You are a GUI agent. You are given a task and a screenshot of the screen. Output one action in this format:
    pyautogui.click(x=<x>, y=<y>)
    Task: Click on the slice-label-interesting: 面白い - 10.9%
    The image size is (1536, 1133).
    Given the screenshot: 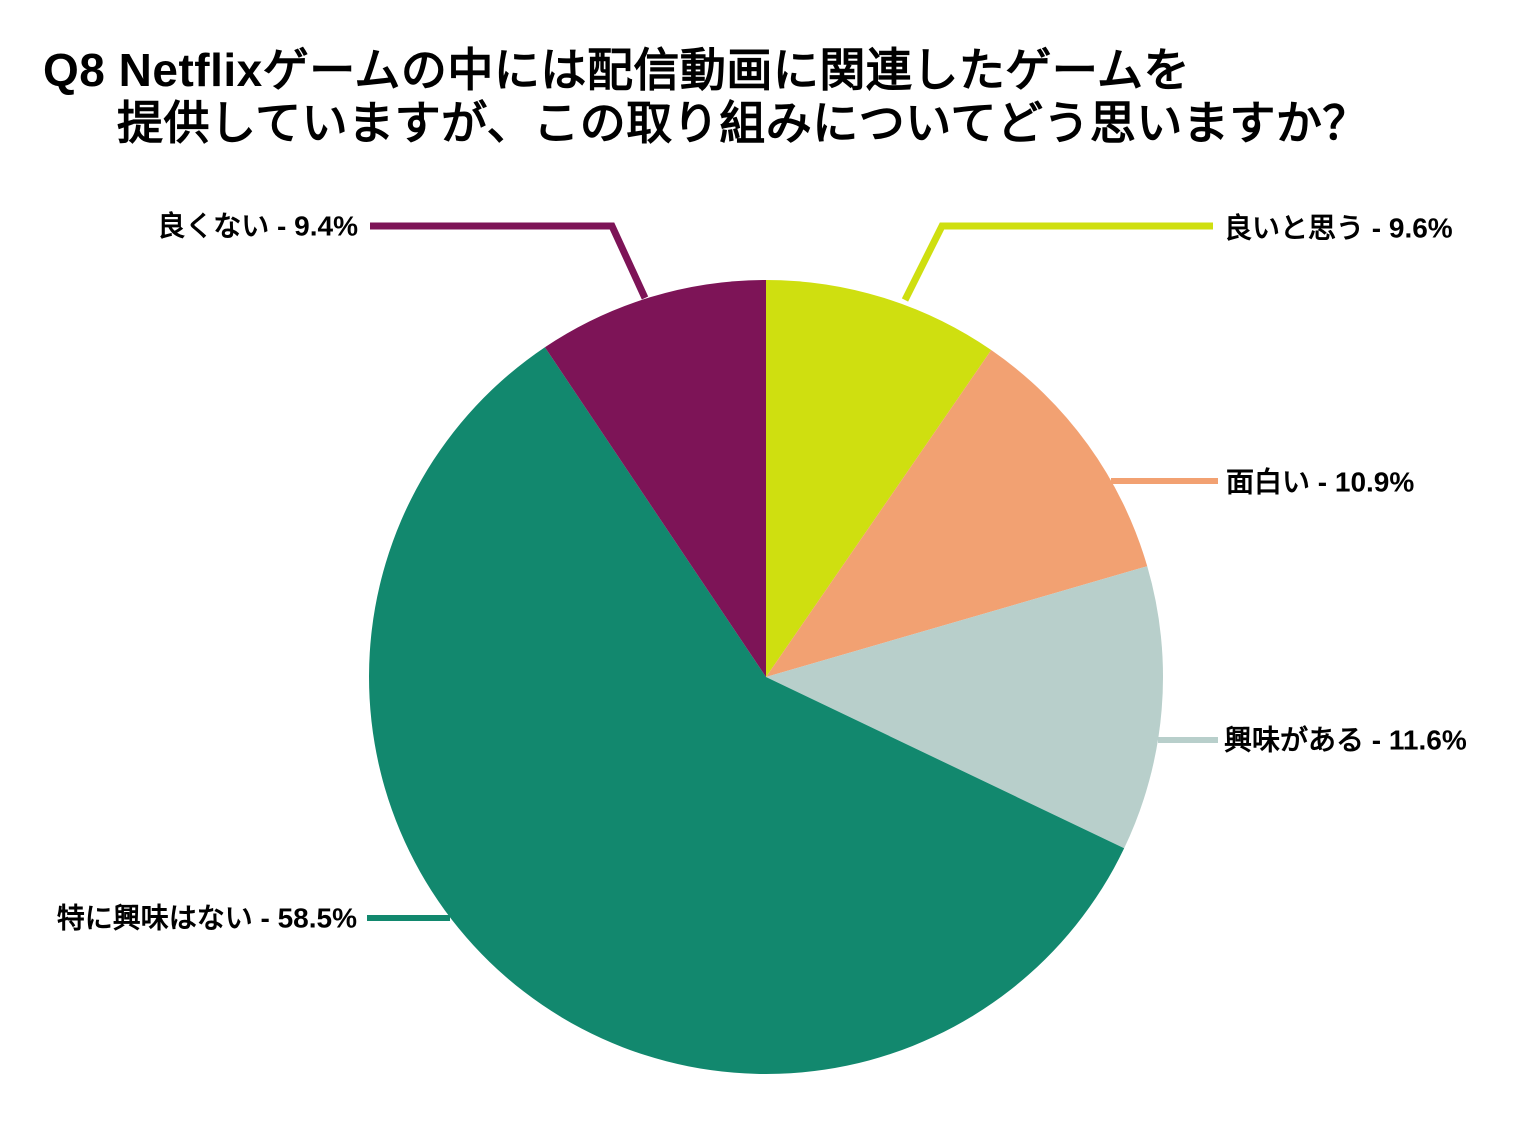 What is the action you would take?
    pyautogui.click(x=1320, y=482)
    